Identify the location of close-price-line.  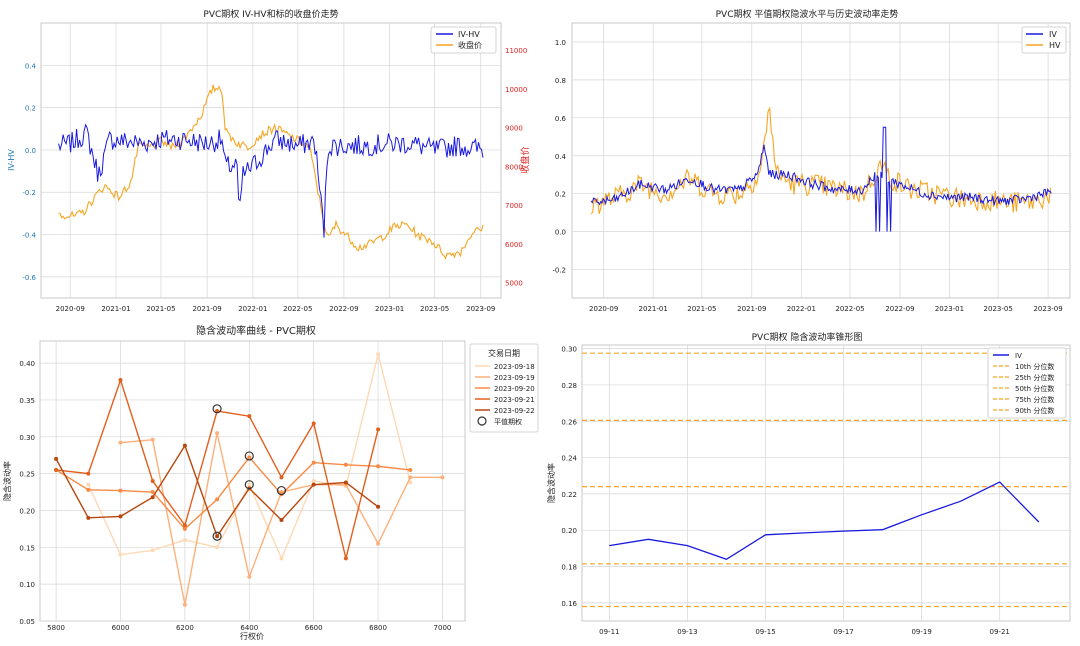
(271, 172).